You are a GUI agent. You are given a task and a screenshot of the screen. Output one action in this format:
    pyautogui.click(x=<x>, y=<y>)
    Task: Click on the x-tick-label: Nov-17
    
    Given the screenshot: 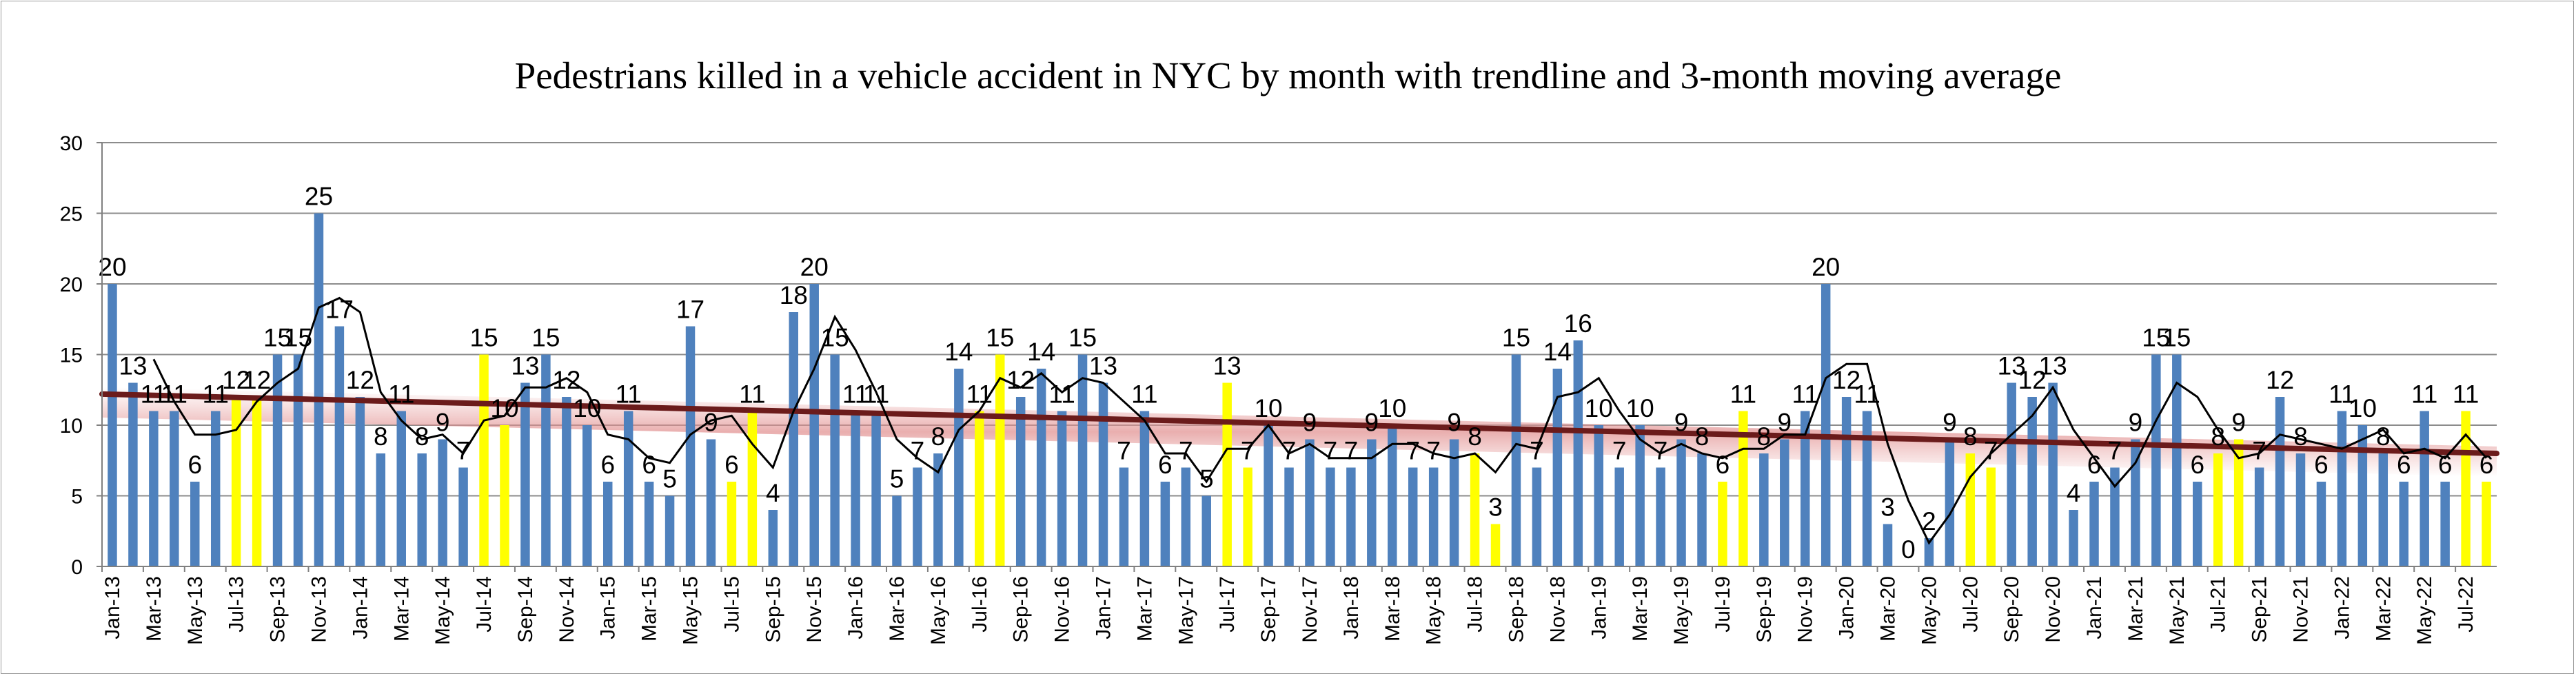 What is the action you would take?
    pyautogui.click(x=1310, y=609)
    